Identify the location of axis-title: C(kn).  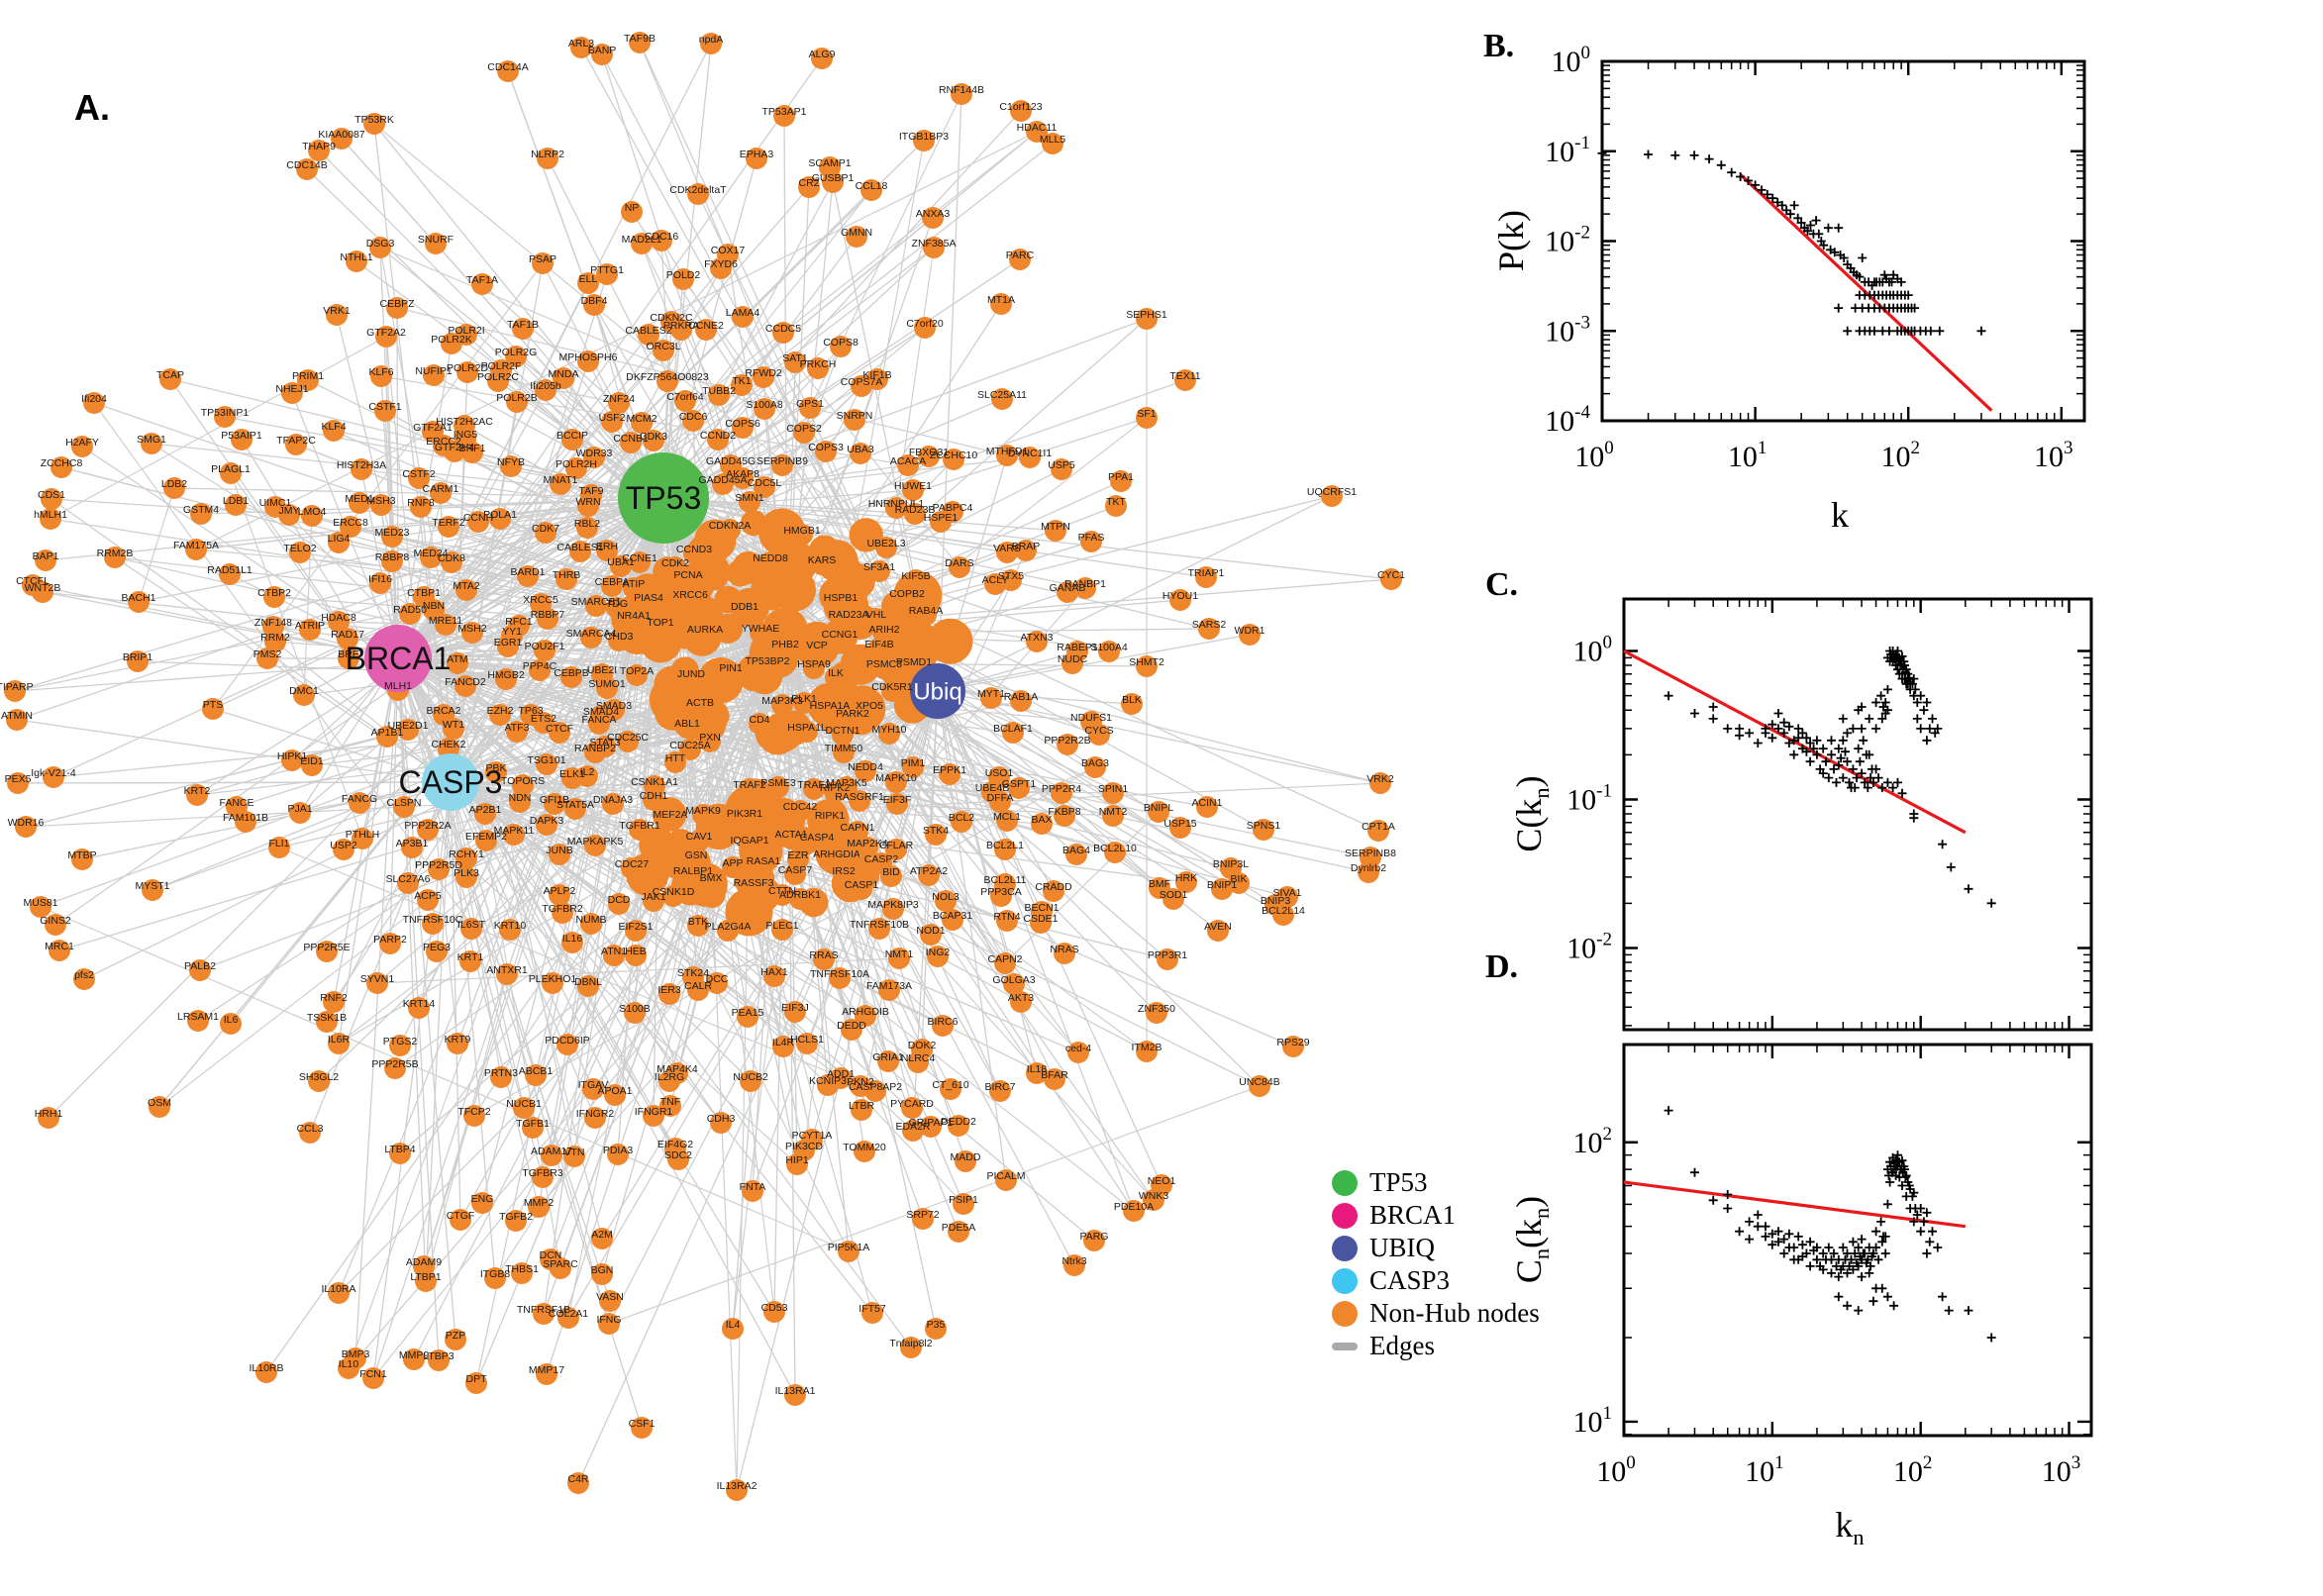
(1532, 813).